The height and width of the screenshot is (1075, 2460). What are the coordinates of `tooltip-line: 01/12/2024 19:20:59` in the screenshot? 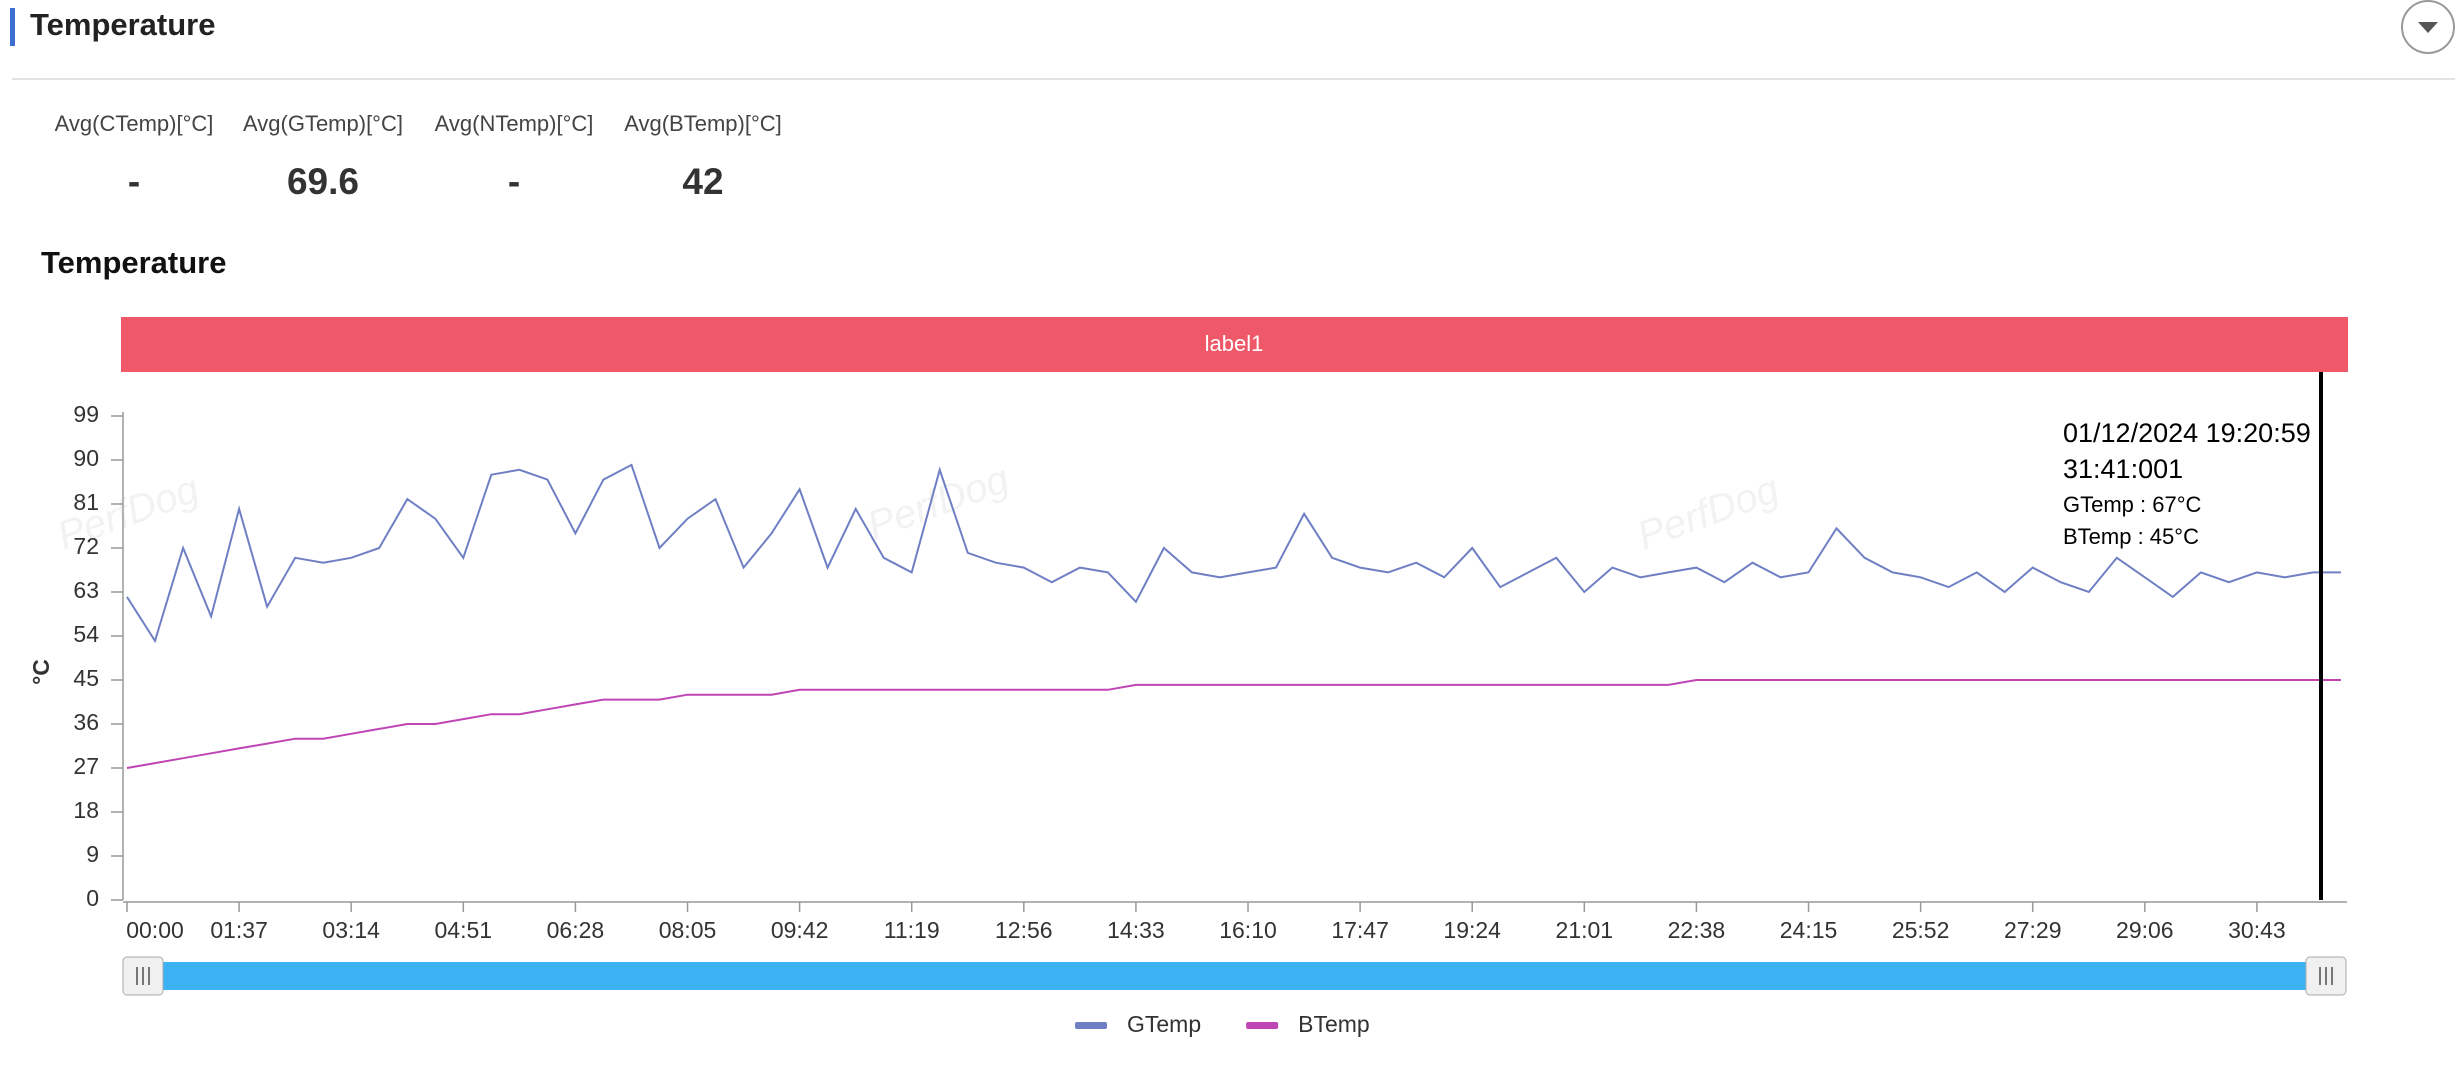 It's located at (2187, 433).